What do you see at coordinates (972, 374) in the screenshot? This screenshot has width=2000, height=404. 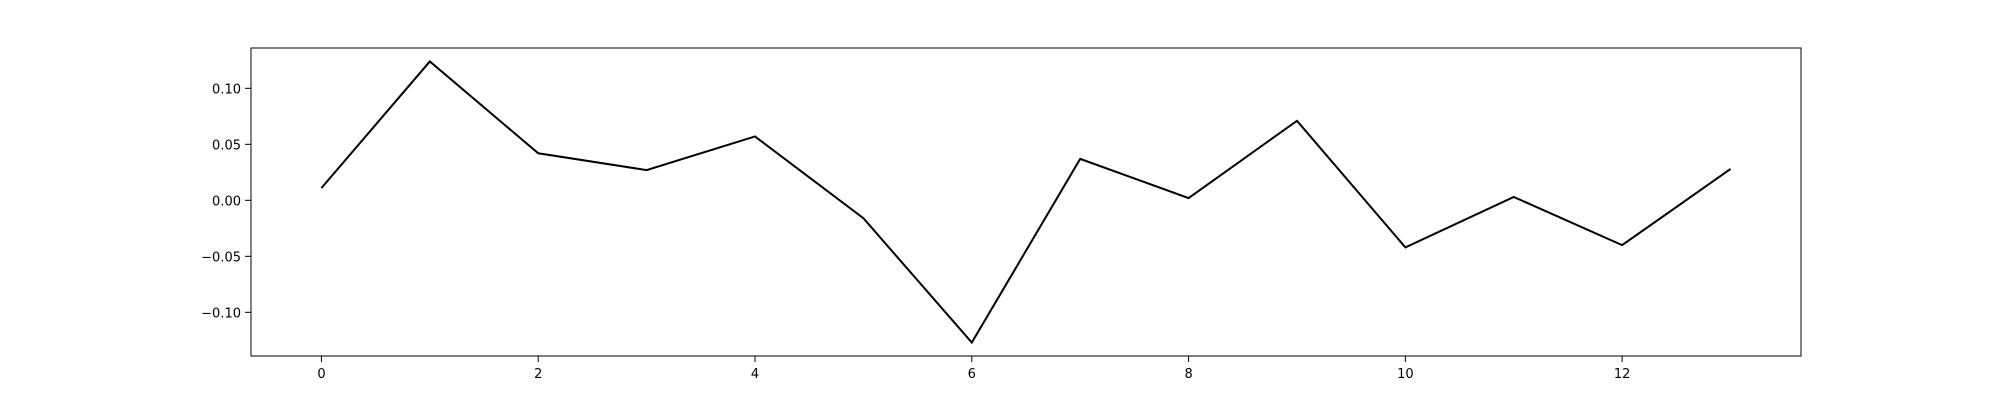 I see `x-tick-label: 6` at bounding box center [972, 374].